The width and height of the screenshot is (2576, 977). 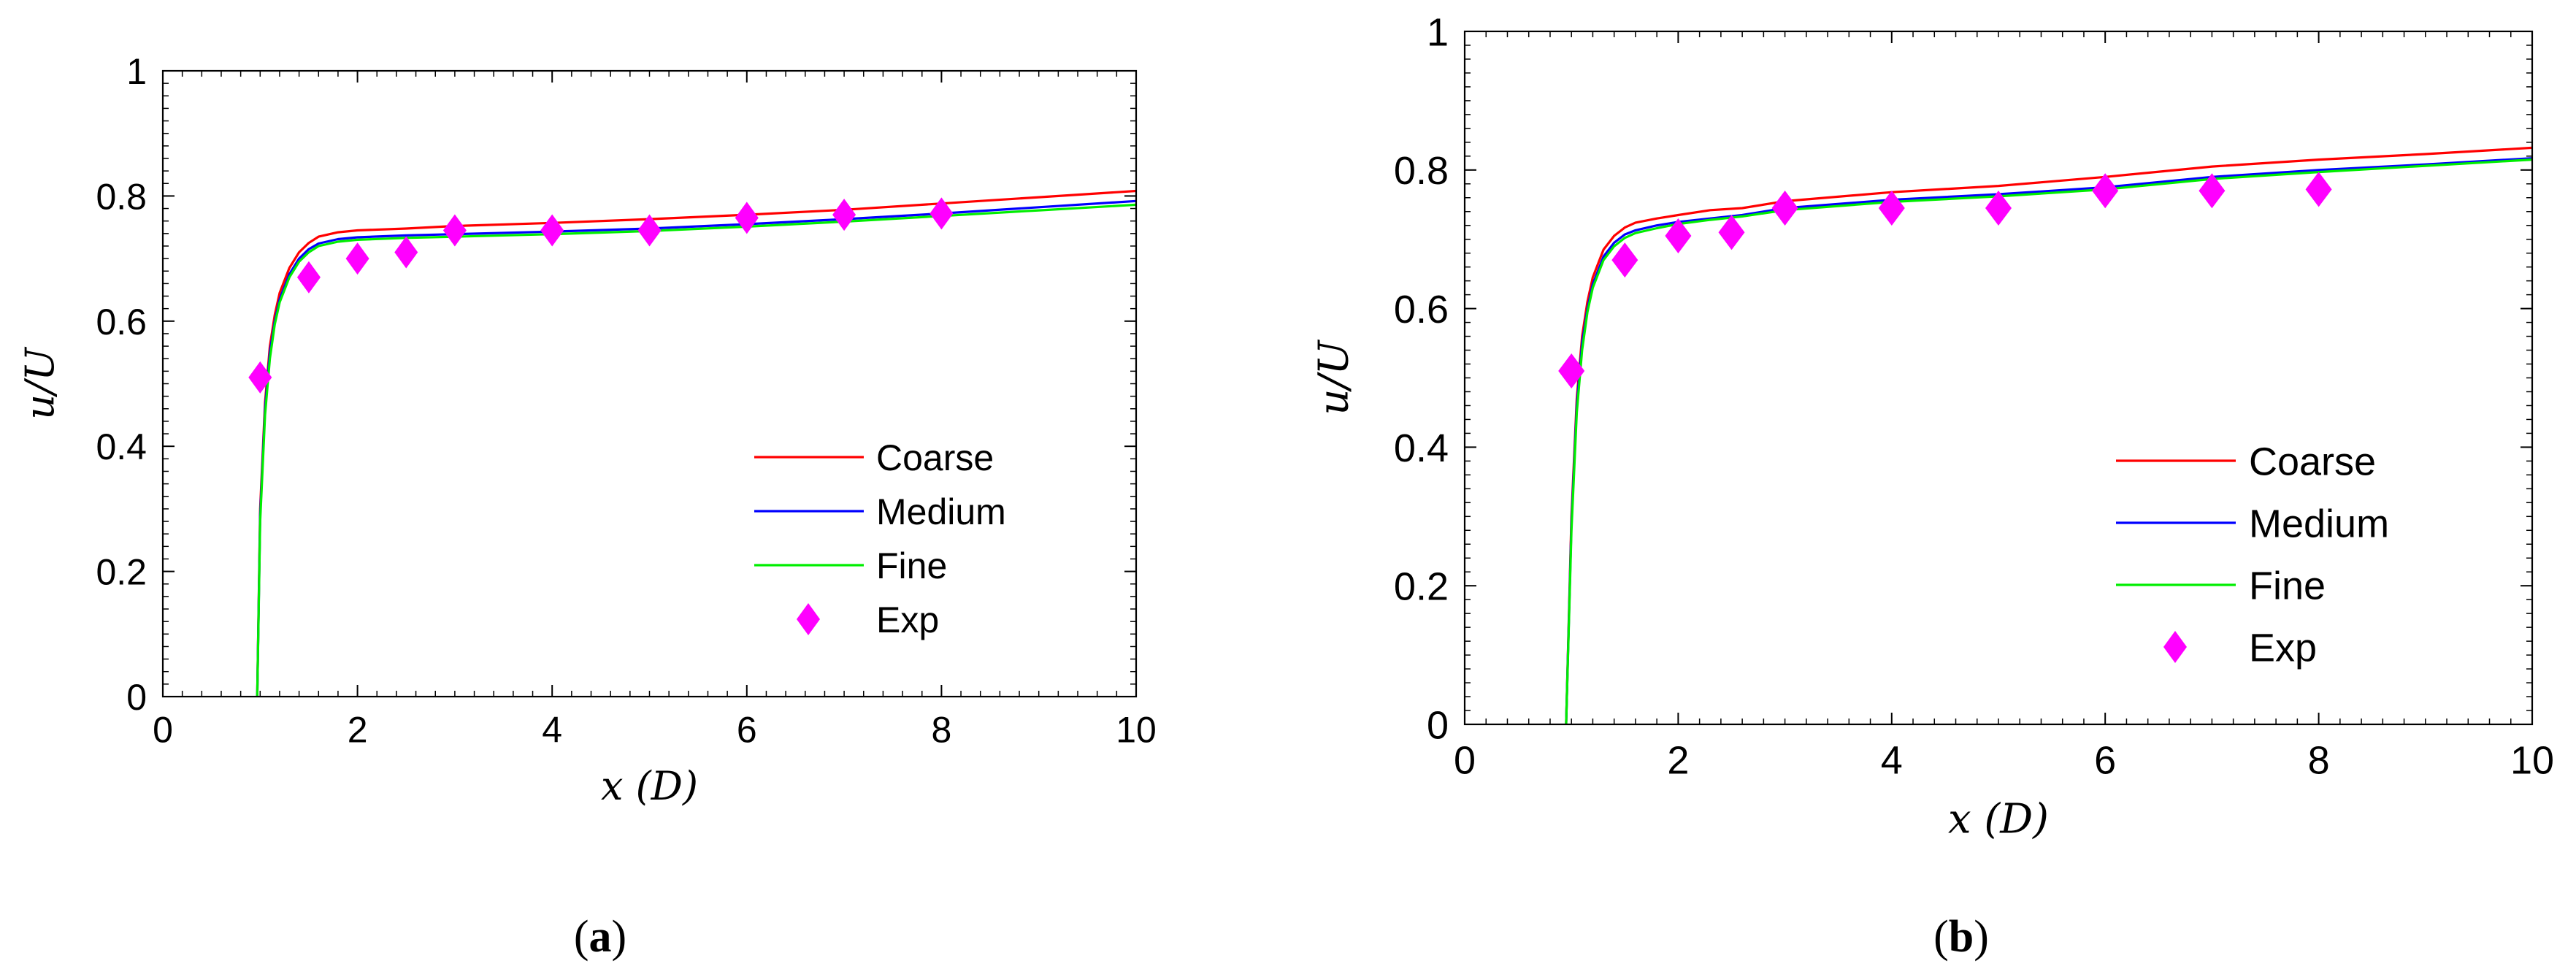 I want to click on panel-a-x-tick-label: 10, so click(x=1136, y=730).